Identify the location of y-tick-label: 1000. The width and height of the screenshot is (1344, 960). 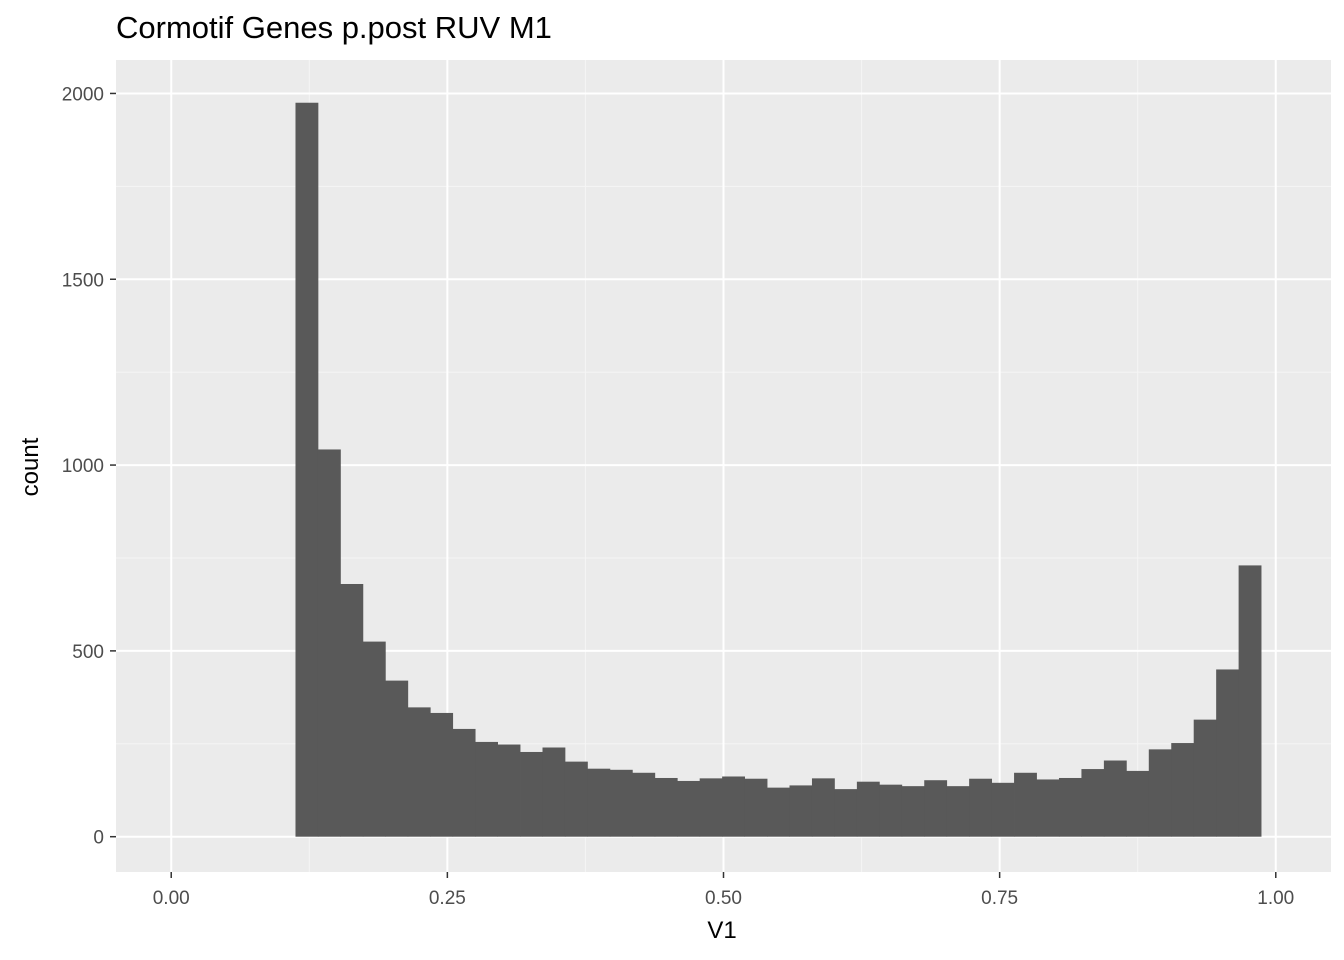
(83, 466).